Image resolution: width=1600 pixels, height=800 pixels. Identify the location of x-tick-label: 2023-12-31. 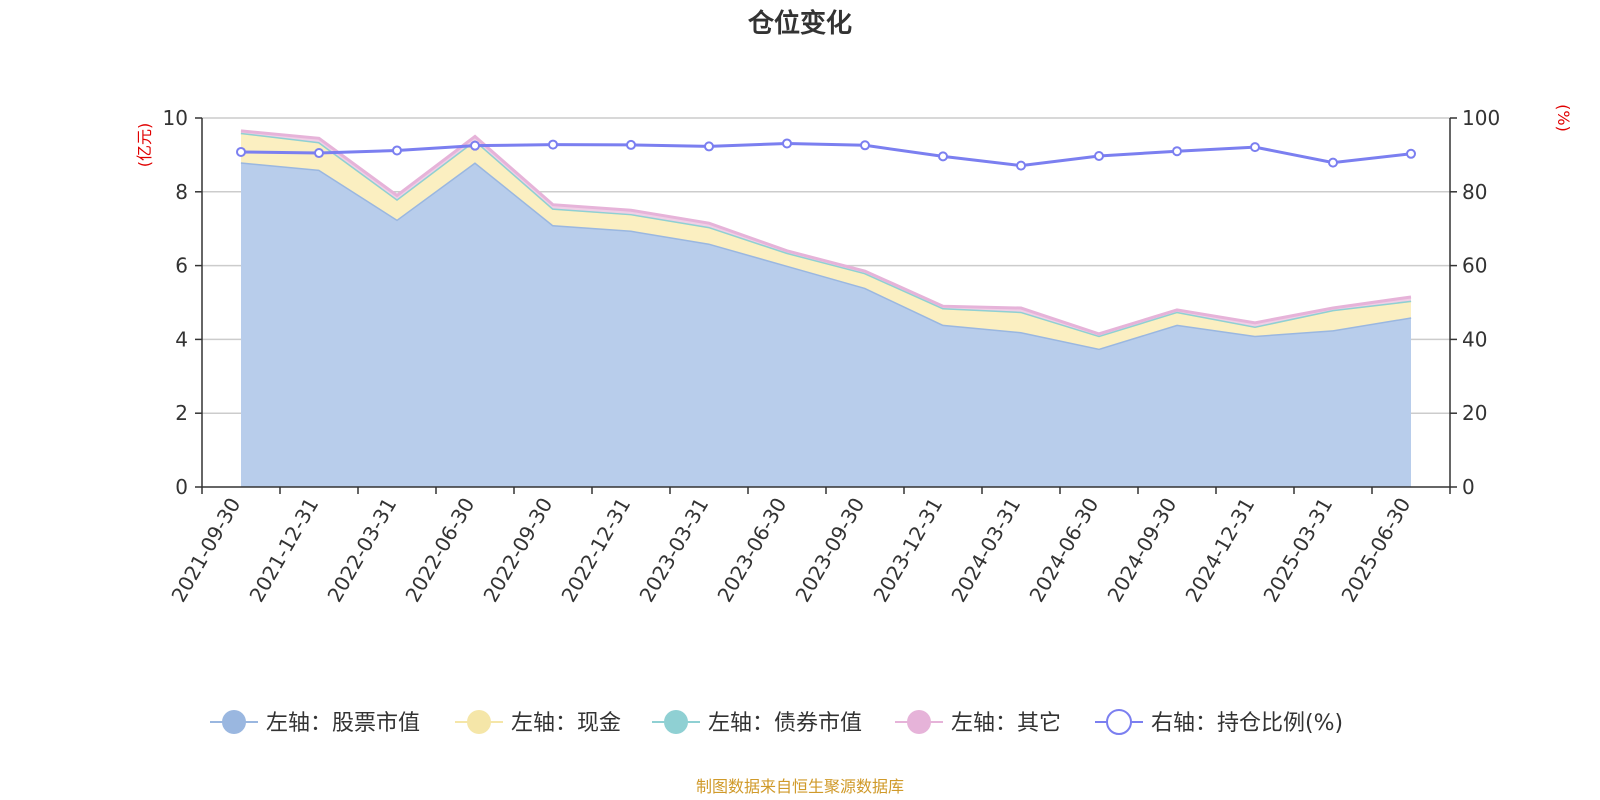
(907, 550).